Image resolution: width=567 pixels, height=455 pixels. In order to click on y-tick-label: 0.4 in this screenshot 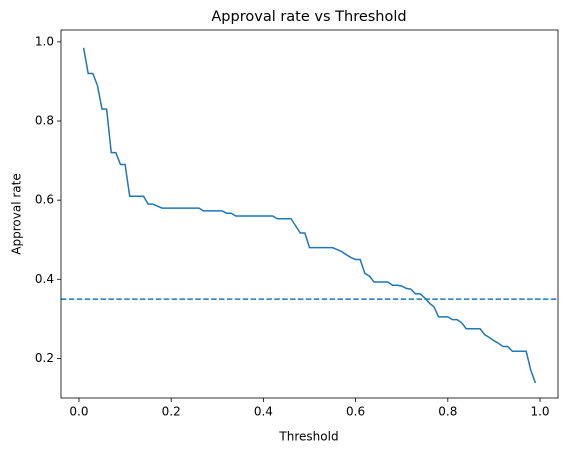, I will do `click(44, 279)`.